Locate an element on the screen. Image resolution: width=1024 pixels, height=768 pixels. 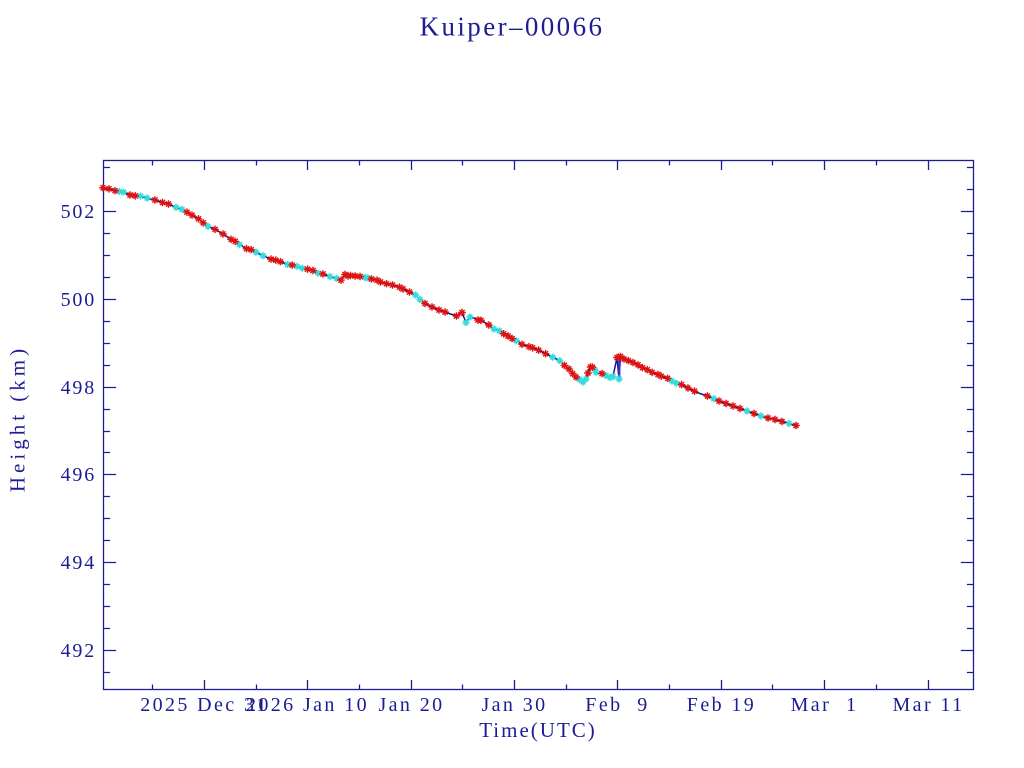
svg-text: 502 is located at coordinates (78, 212).